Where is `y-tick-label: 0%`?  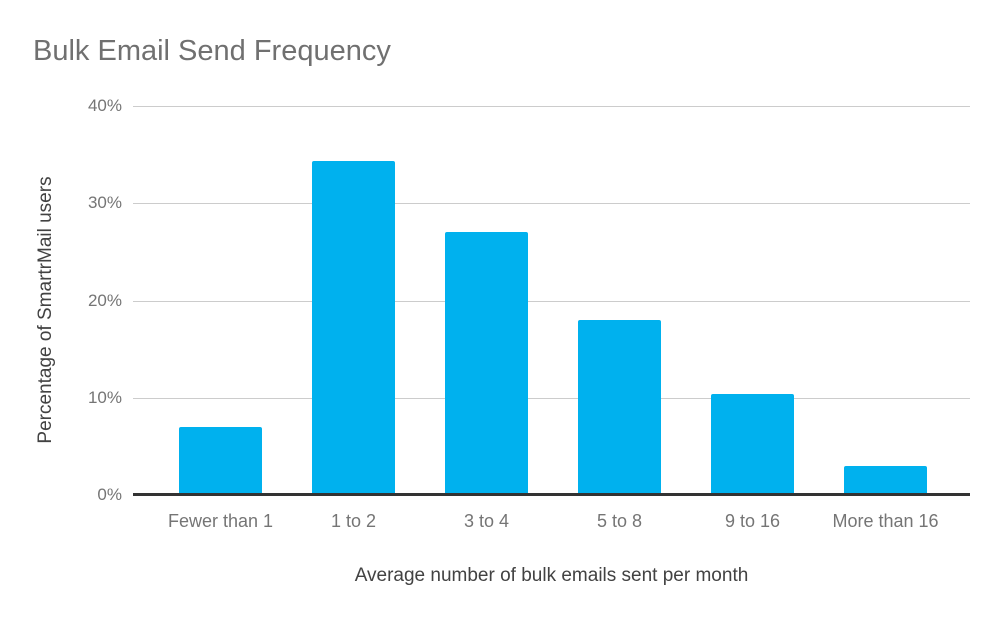 y-tick-label: 0% is located at coordinates (109, 494).